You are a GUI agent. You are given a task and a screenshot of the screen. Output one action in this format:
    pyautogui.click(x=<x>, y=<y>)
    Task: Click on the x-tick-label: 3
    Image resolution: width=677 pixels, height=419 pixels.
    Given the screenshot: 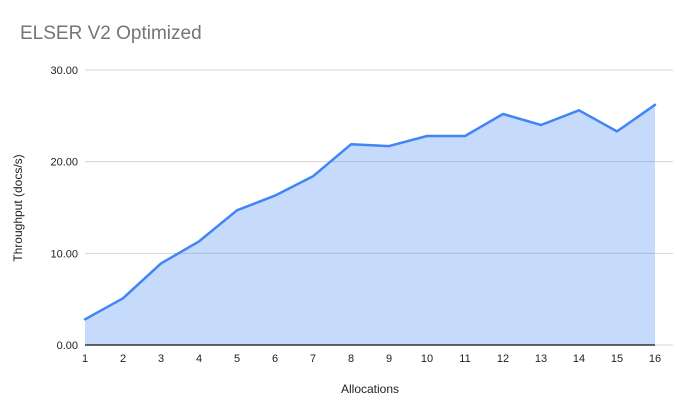 What is the action you would take?
    pyautogui.click(x=161, y=359)
    